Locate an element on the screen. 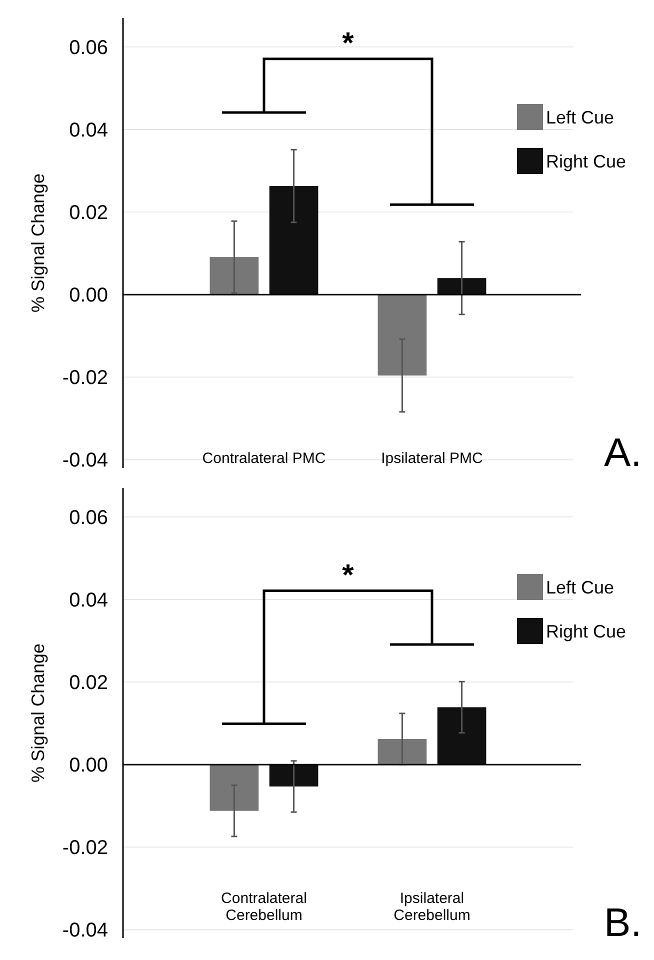  x-tick-label: Ipsilateral PMC is located at coordinates (432, 458).